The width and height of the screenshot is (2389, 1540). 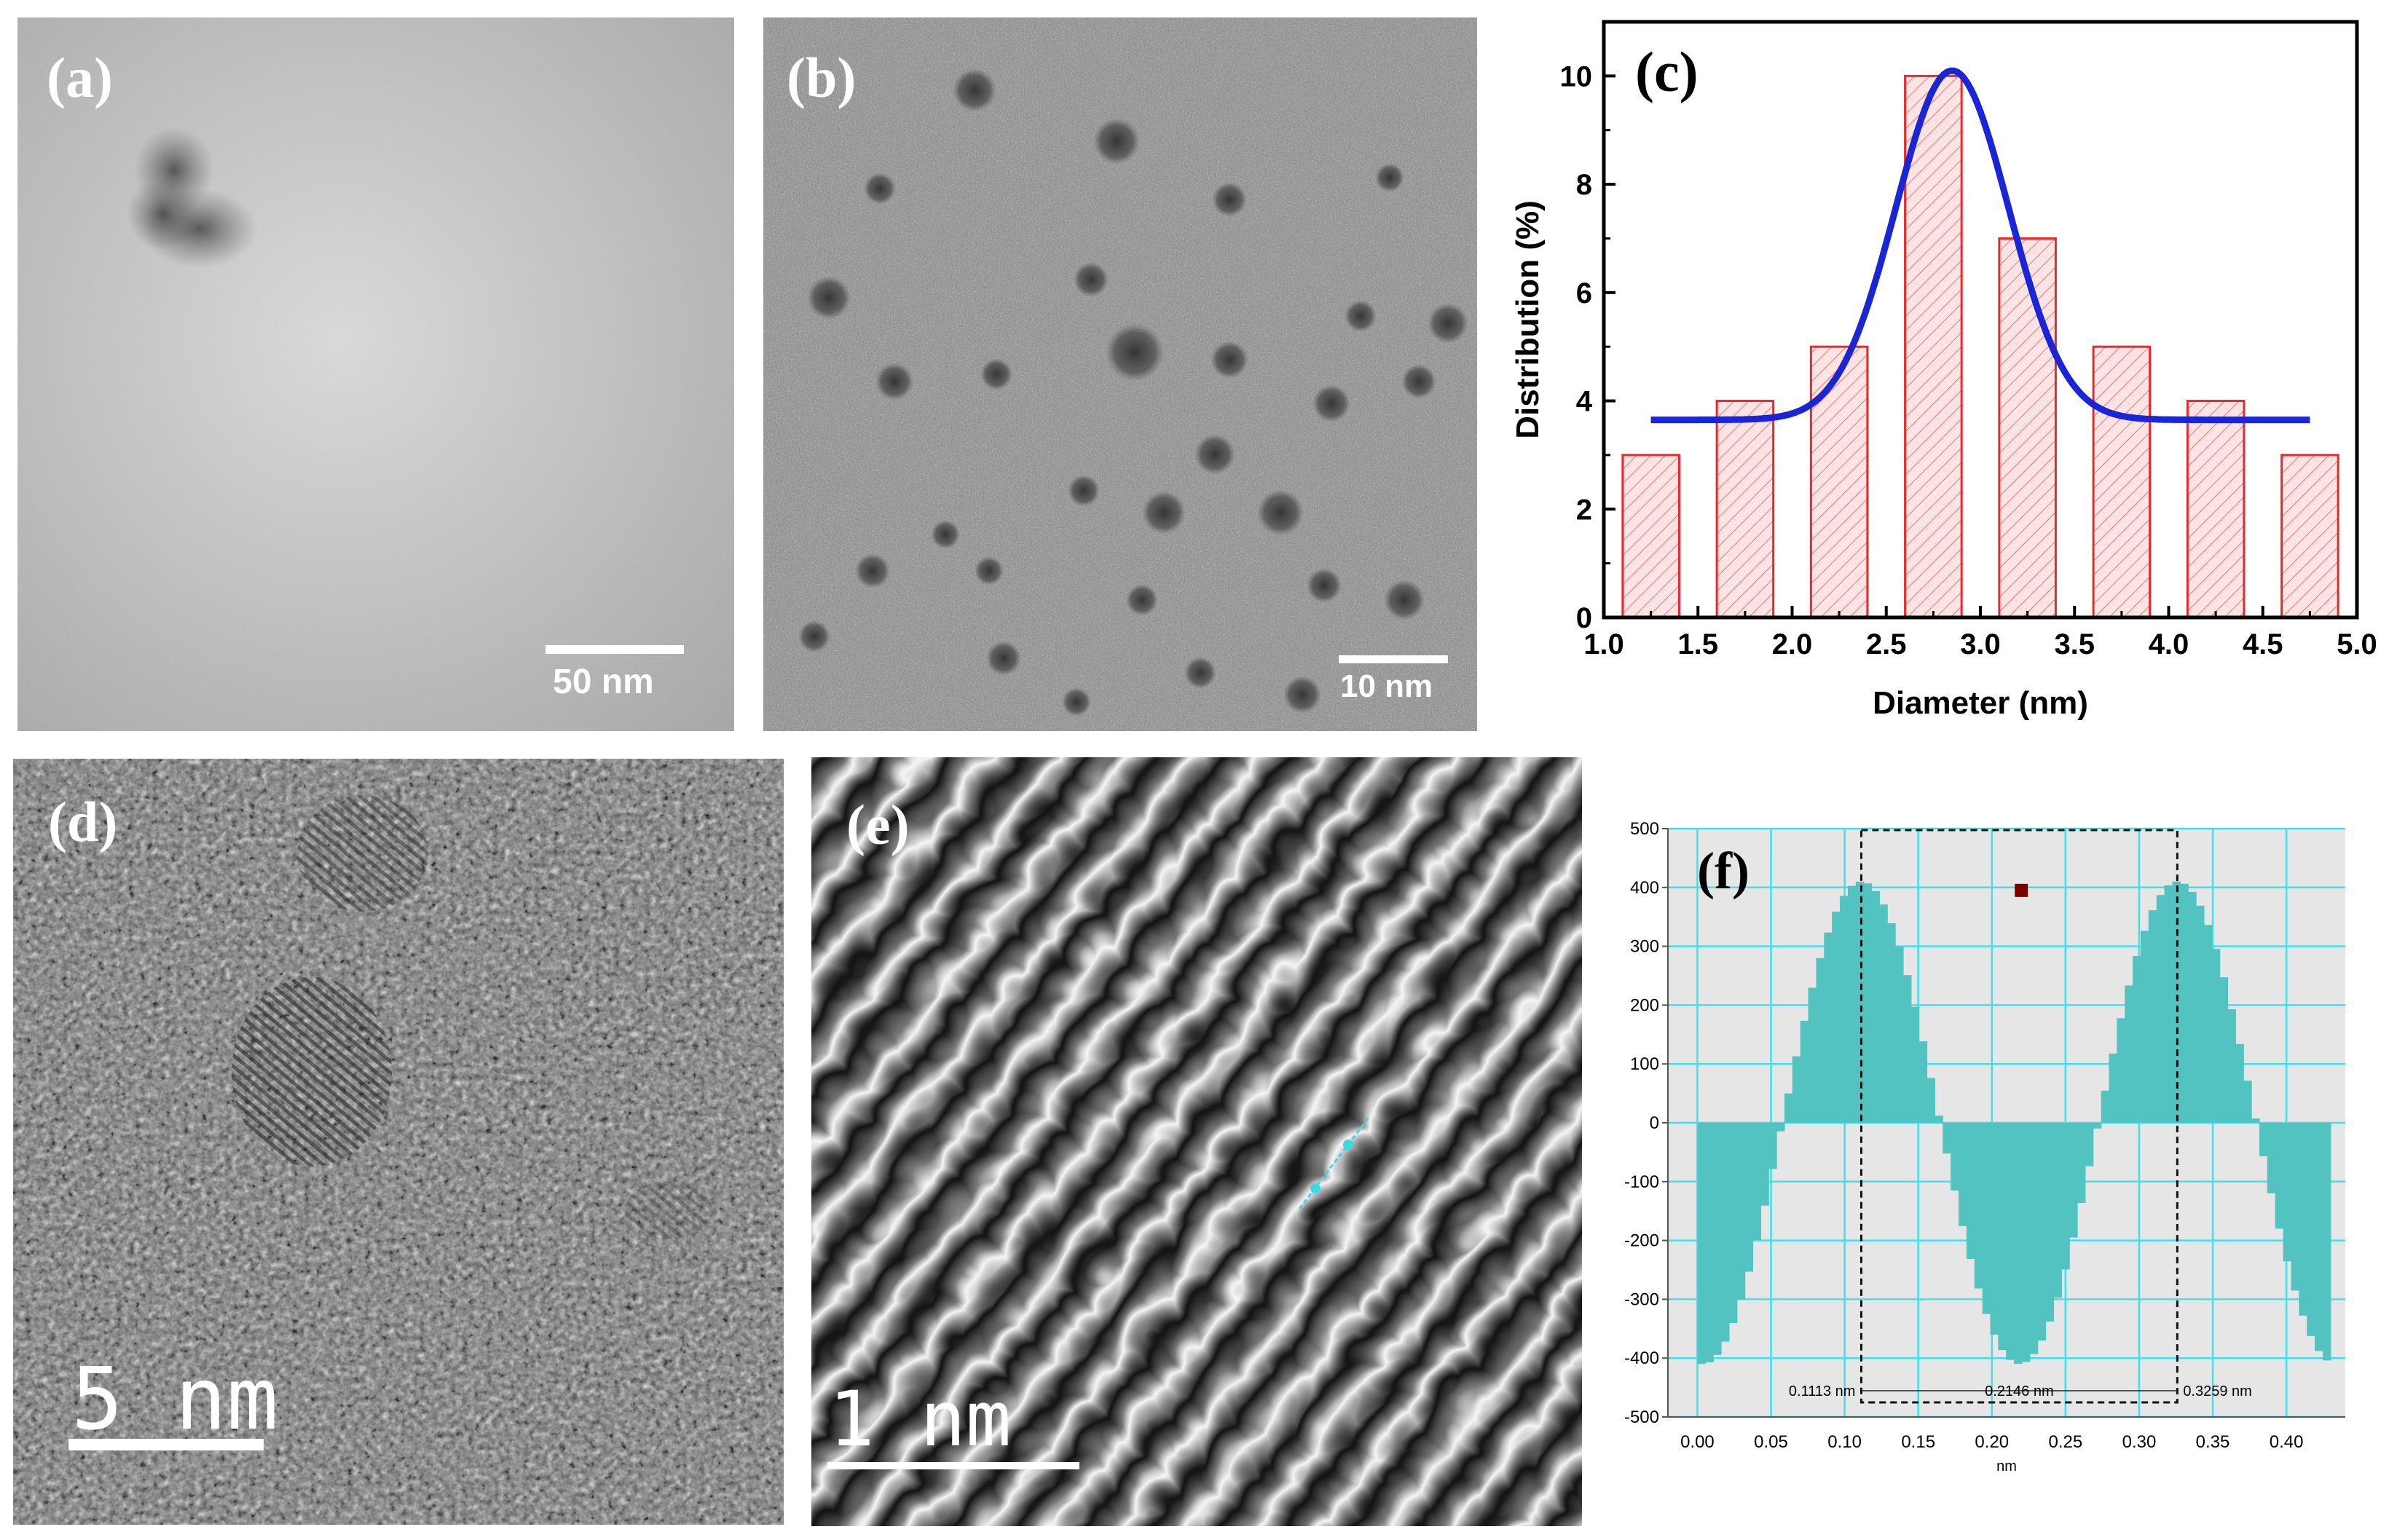 I want to click on x-axis-title: Diameter (nm), so click(x=1981, y=703).